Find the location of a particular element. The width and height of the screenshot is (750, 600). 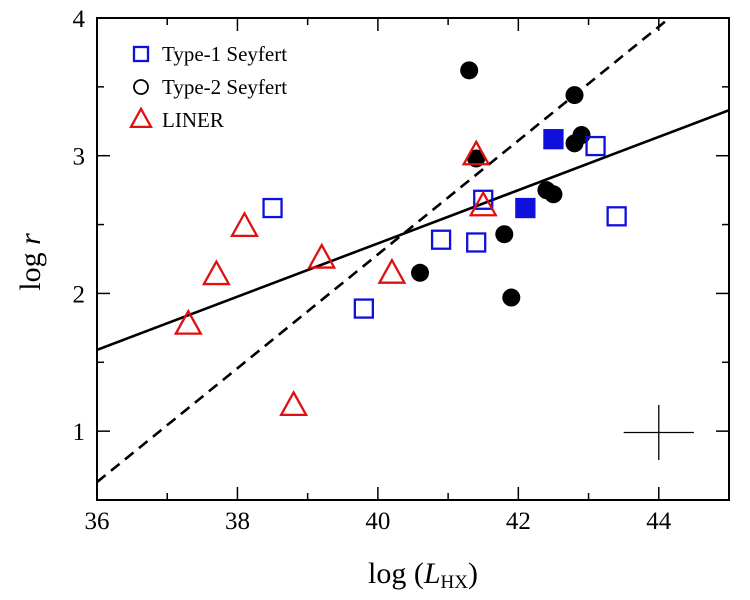

y-axis-label: log r is located at coordinates (30, 262).